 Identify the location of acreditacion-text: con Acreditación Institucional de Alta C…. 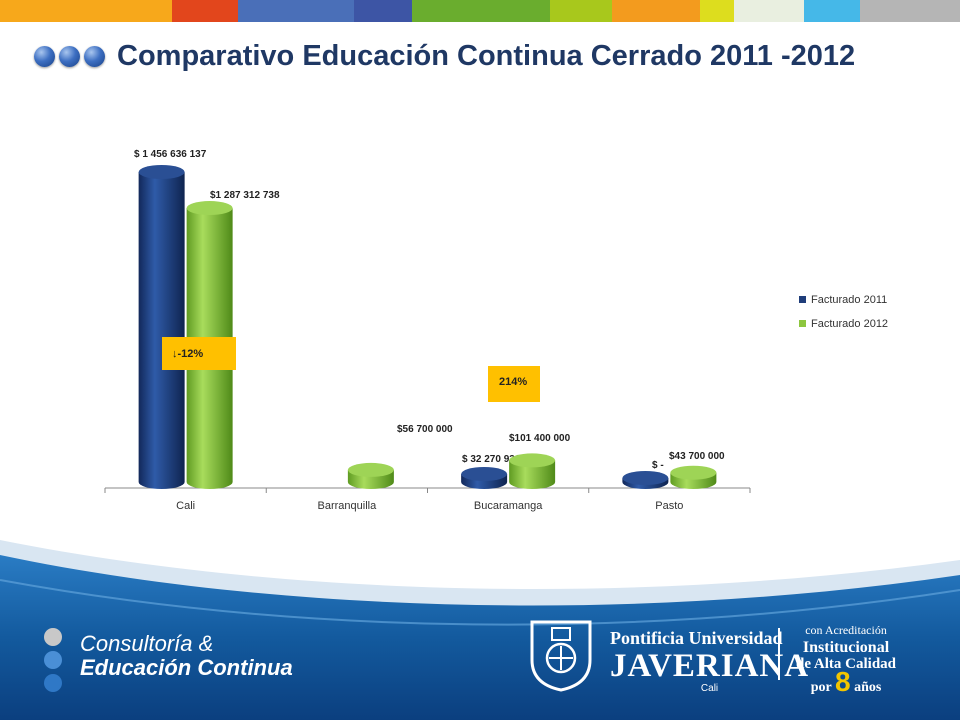
(846, 659).